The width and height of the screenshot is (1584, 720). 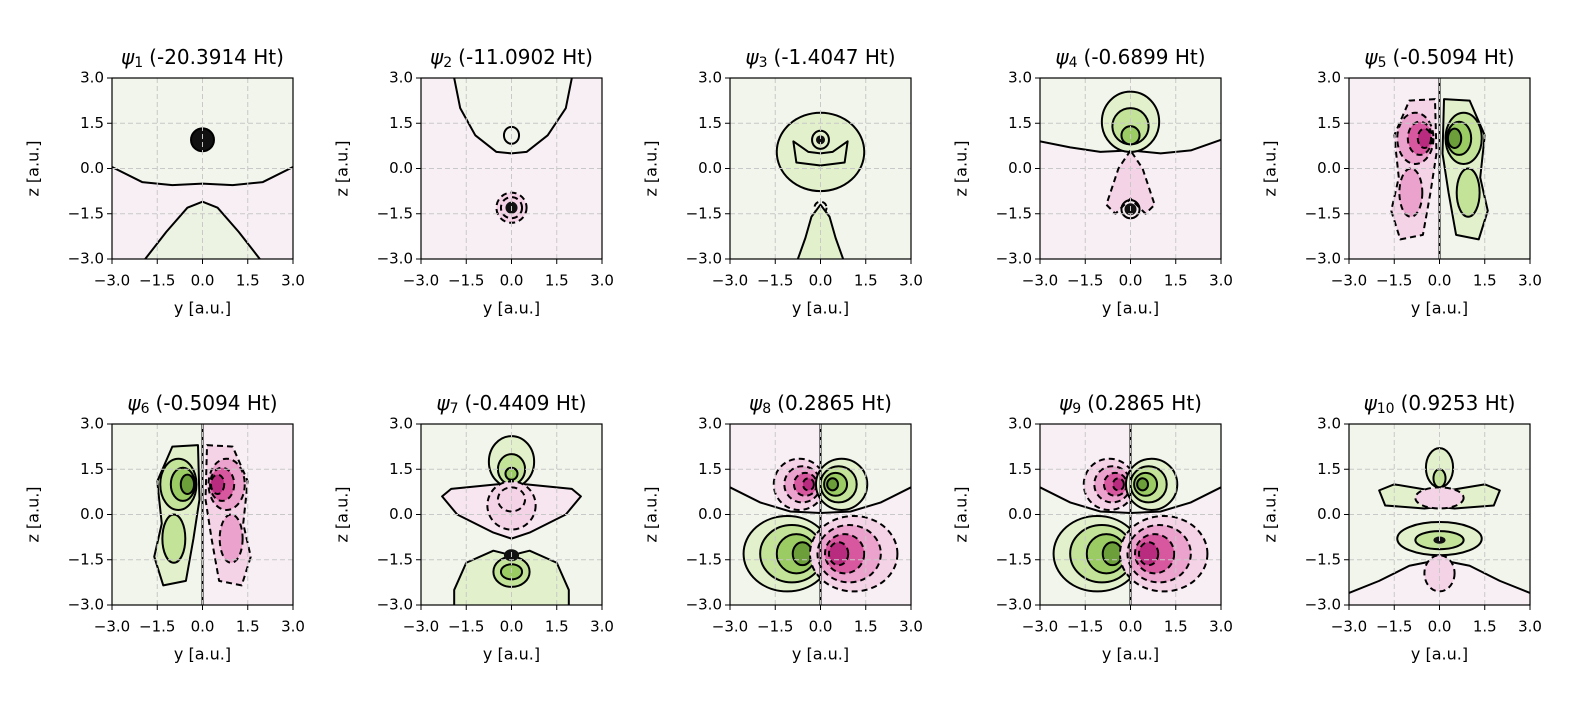 I want to click on plot-title: ψ3 (-1.4047 Ht), so click(x=820, y=58).